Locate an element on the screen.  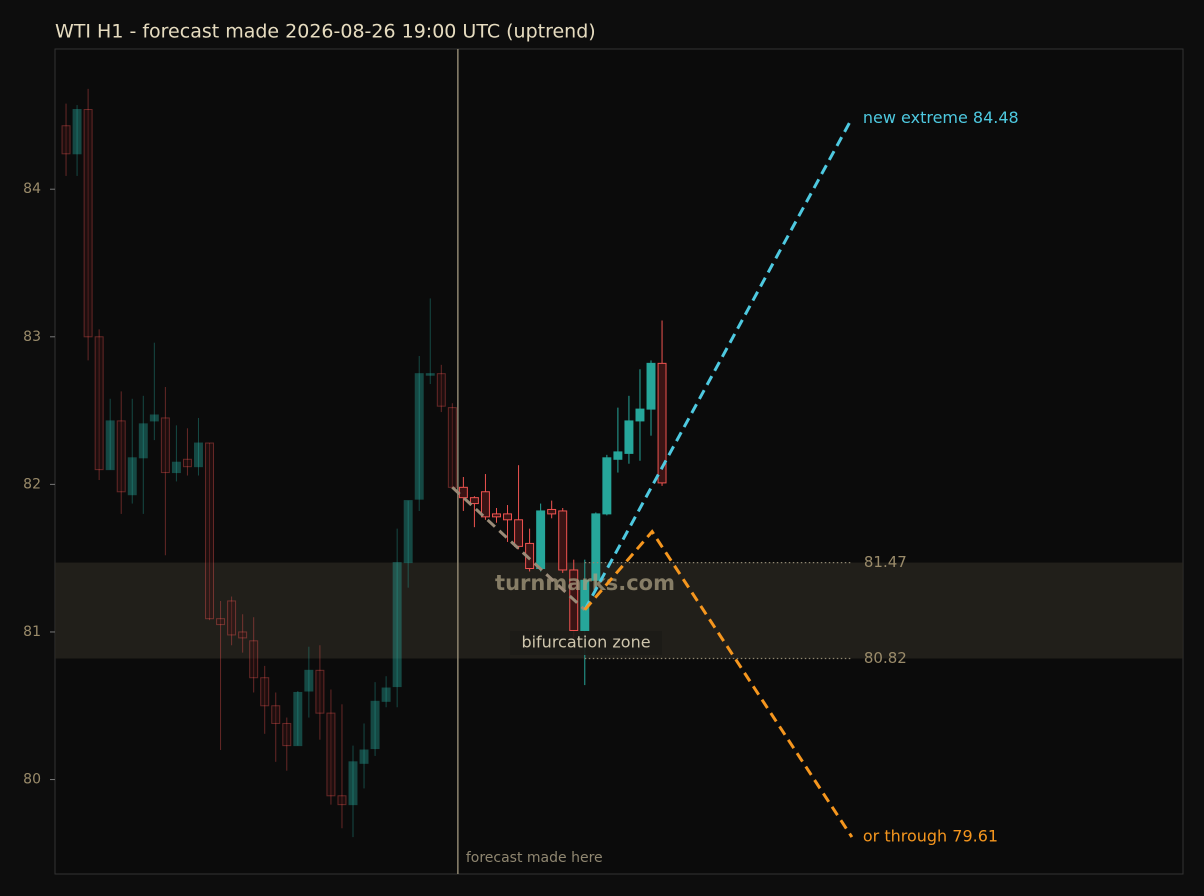
zone-label-bg is located at coordinates (586, 643).